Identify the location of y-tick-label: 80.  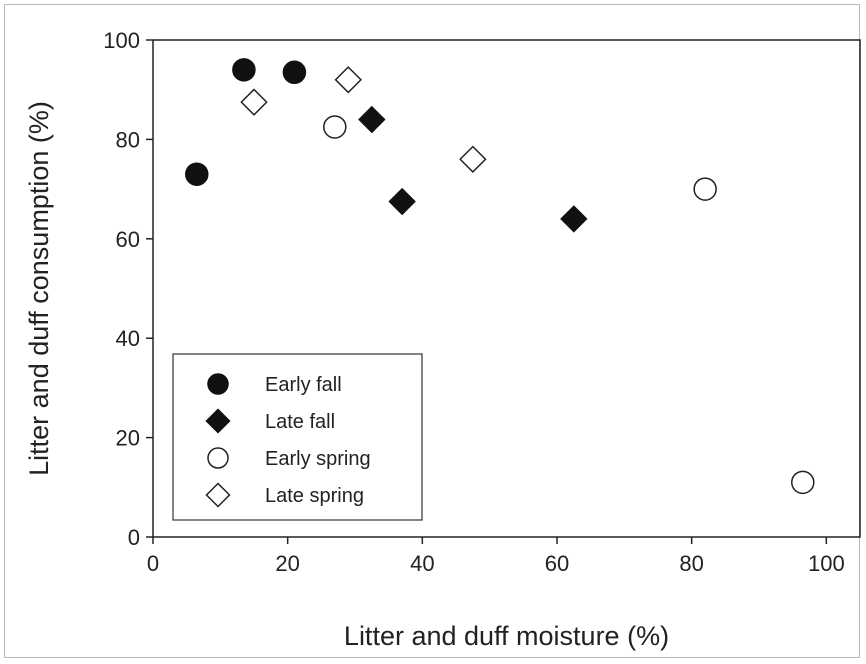
(128, 139).